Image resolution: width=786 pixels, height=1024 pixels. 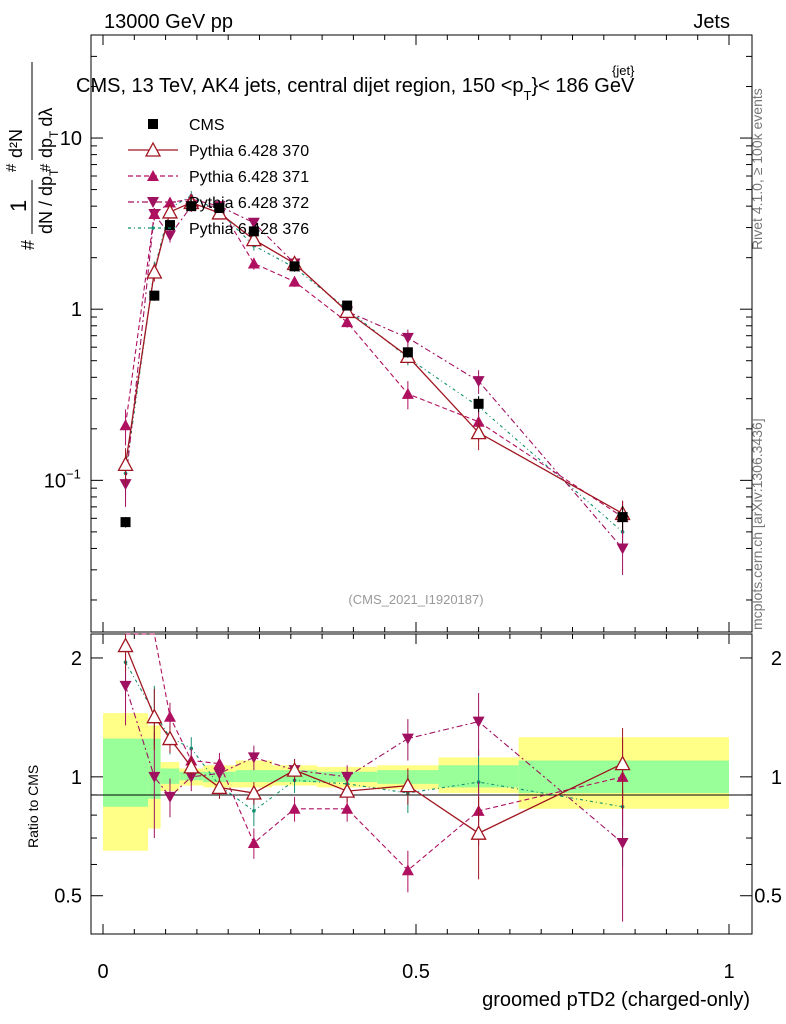 I want to click on ratio-y-tick-label-left: 0.5, so click(x=68, y=897).